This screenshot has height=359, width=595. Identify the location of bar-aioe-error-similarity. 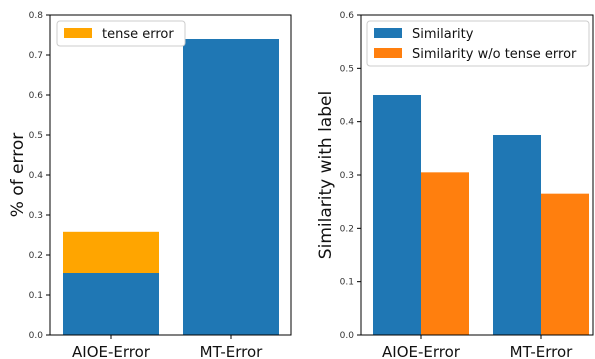
(397, 215).